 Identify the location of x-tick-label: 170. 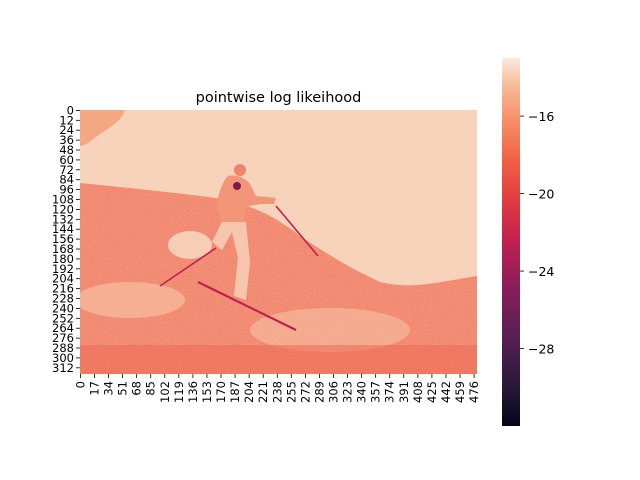
(221, 392).